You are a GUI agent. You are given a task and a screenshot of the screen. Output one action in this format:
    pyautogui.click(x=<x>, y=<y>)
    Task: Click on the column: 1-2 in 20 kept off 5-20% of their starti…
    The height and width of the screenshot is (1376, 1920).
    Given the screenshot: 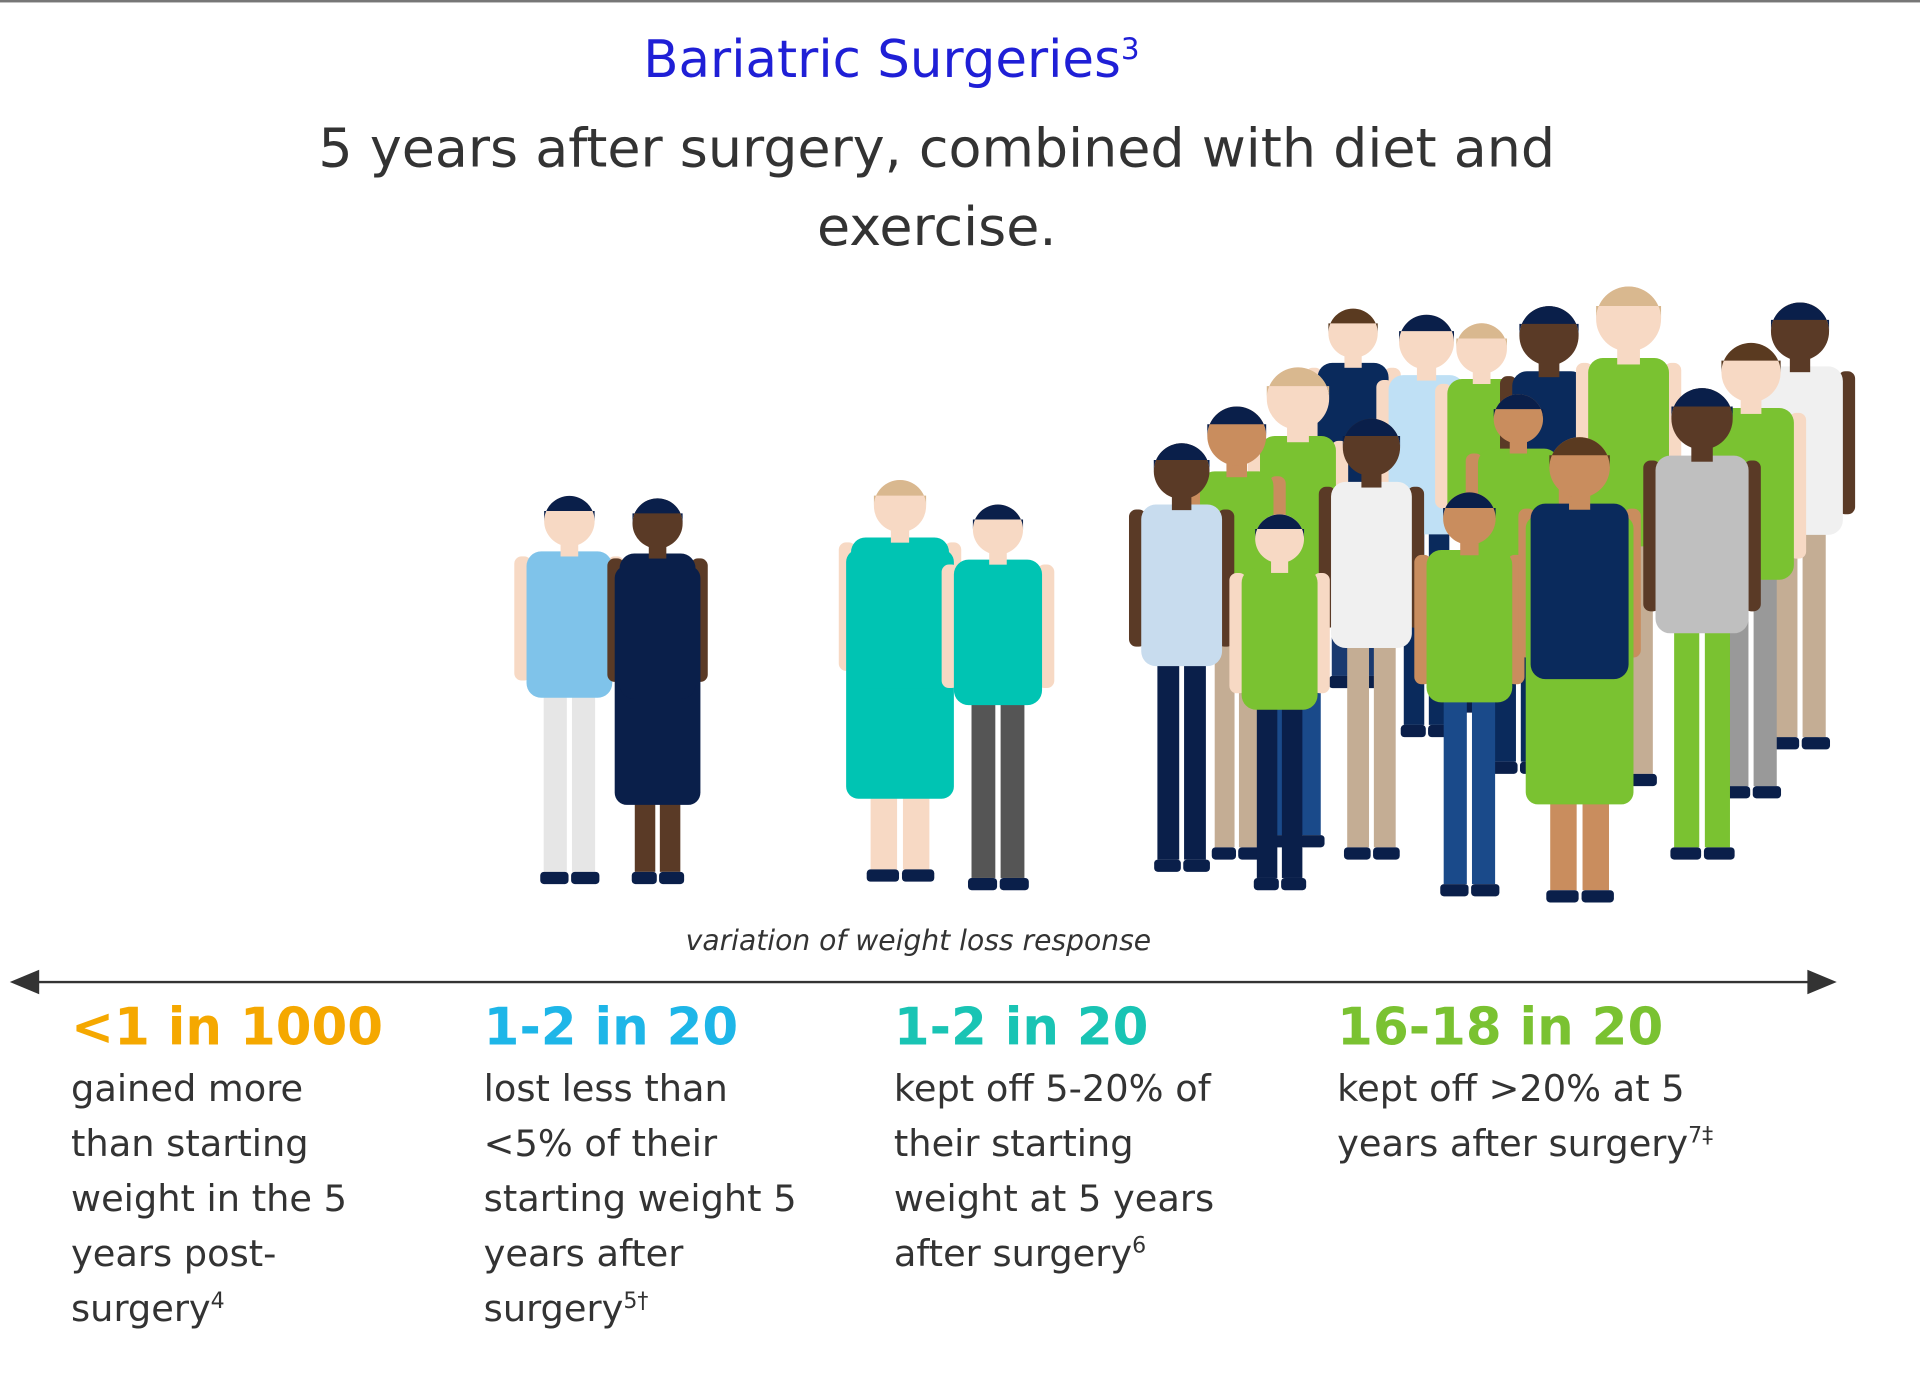 What is the action you would take?
    pyautogui.click(x=1077, y=1139)
    